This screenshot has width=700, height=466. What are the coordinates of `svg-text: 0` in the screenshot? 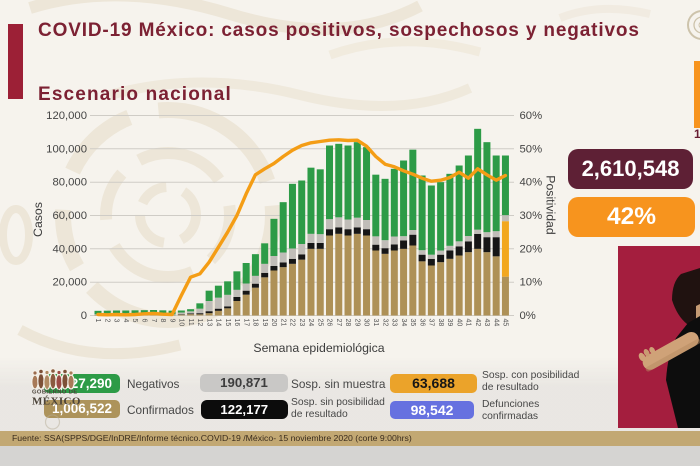 It's located at (84, 316).